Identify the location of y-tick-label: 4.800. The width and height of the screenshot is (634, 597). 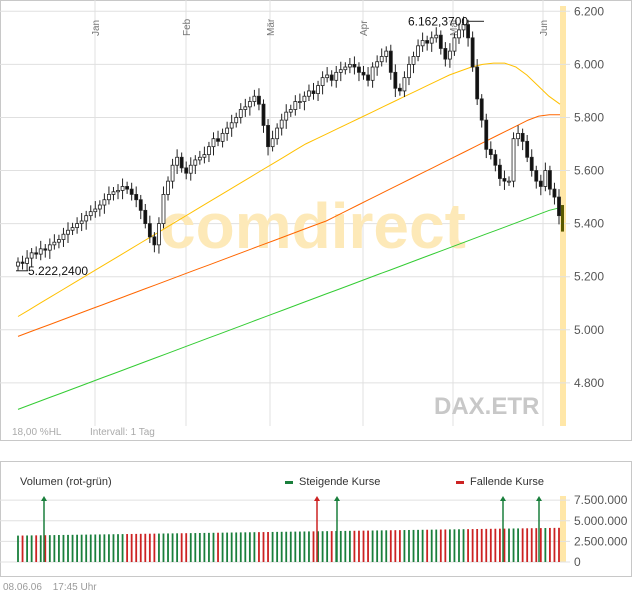
(589, 383).